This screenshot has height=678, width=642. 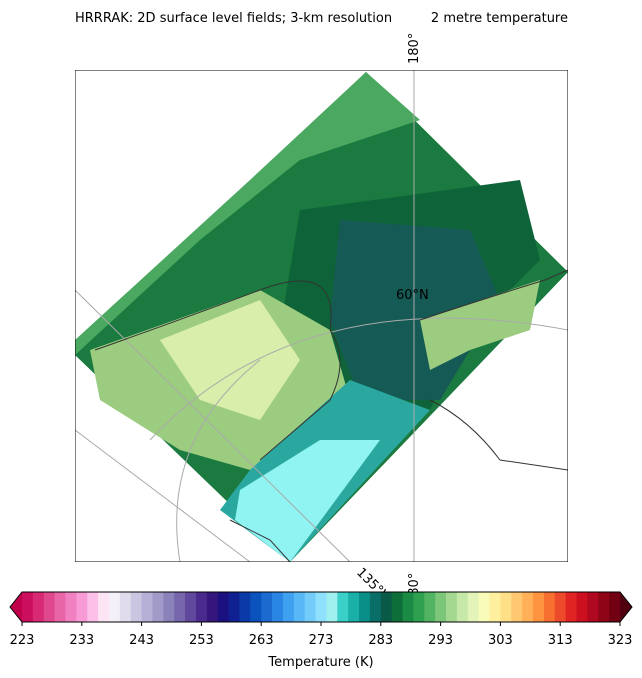 What do you see at coordinates (81, 640) in the screenshot?
I see `colorbar-tick-label: 233` at bounding box center [81, 640].